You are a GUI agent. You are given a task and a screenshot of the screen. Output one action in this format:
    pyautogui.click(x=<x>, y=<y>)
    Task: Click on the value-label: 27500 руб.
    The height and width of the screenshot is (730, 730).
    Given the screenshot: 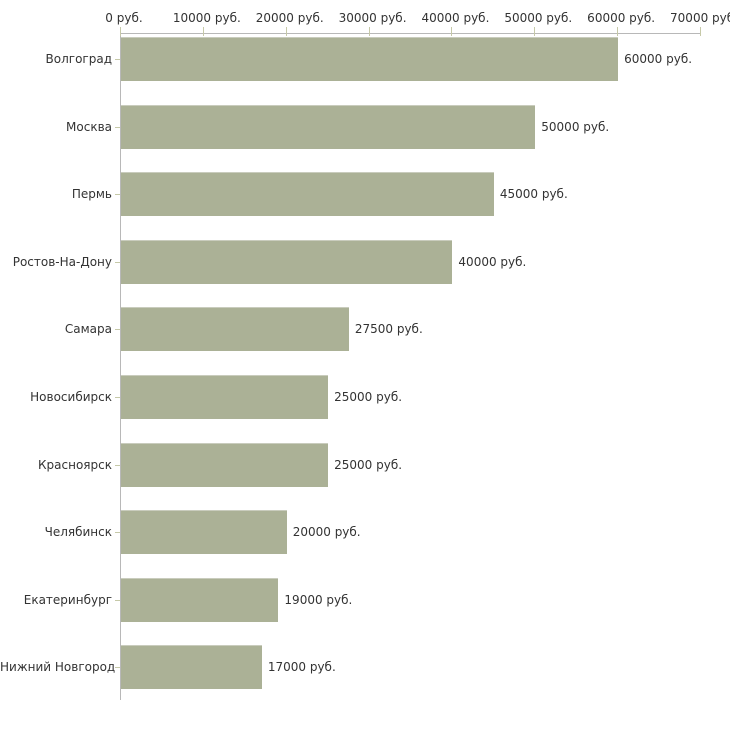 What is the action you would take?
    pyautogui.click(x=388, y=329)
    